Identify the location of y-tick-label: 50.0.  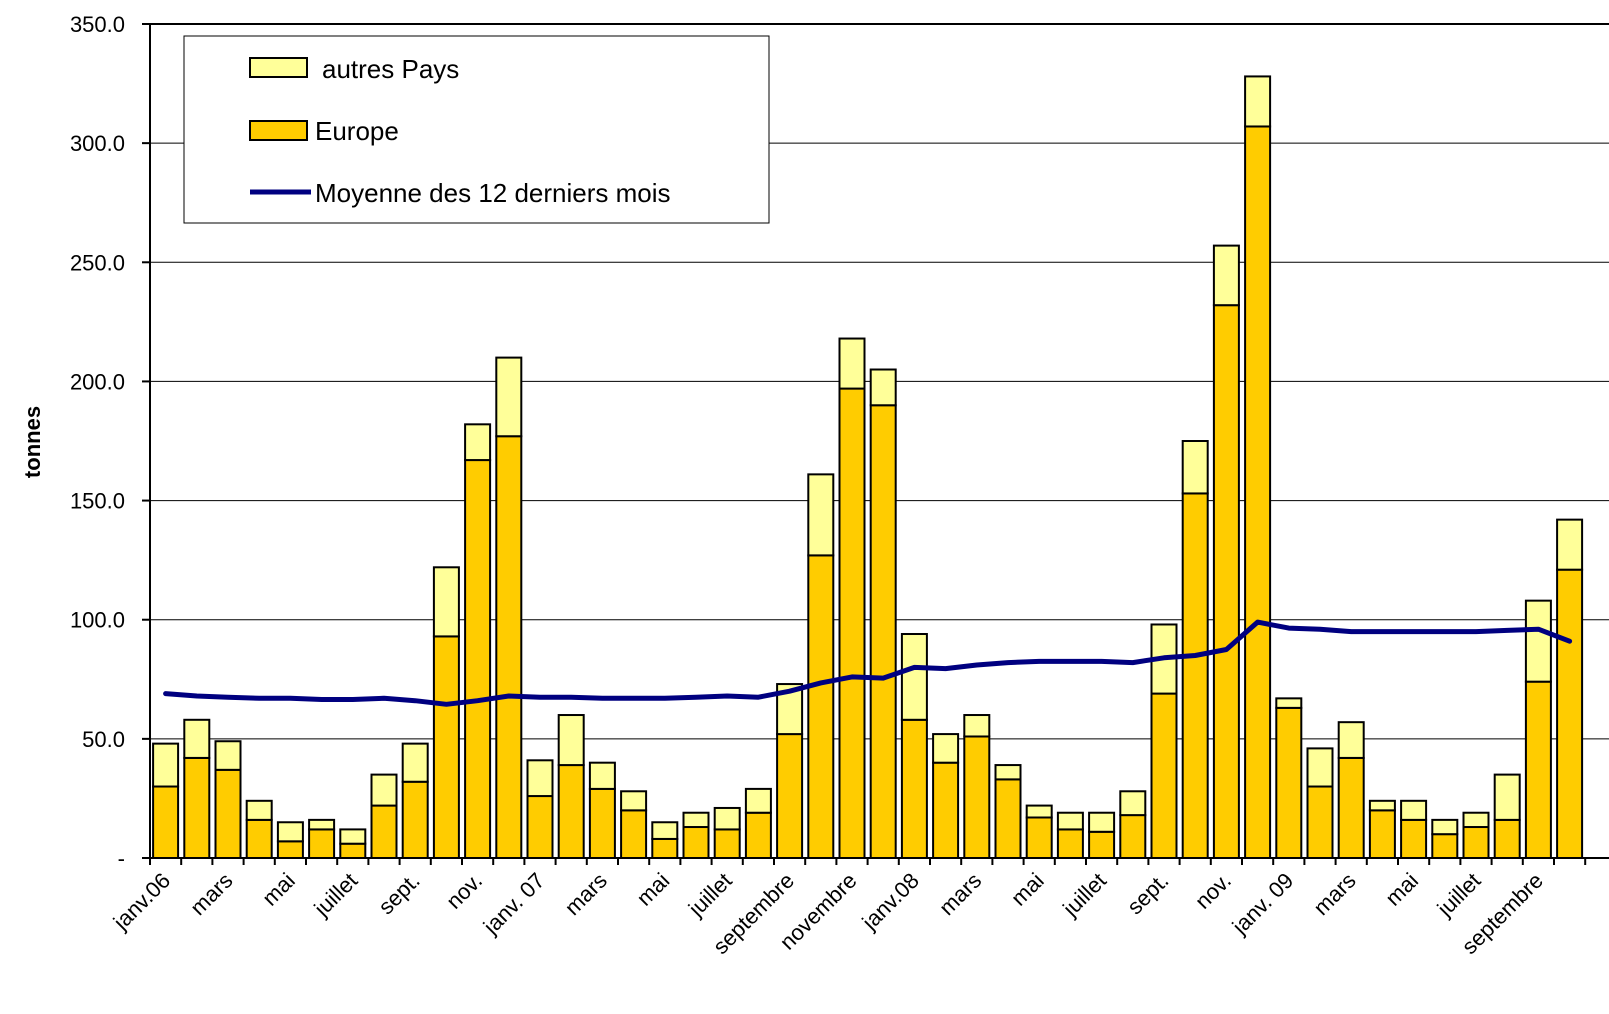
(103, 739).